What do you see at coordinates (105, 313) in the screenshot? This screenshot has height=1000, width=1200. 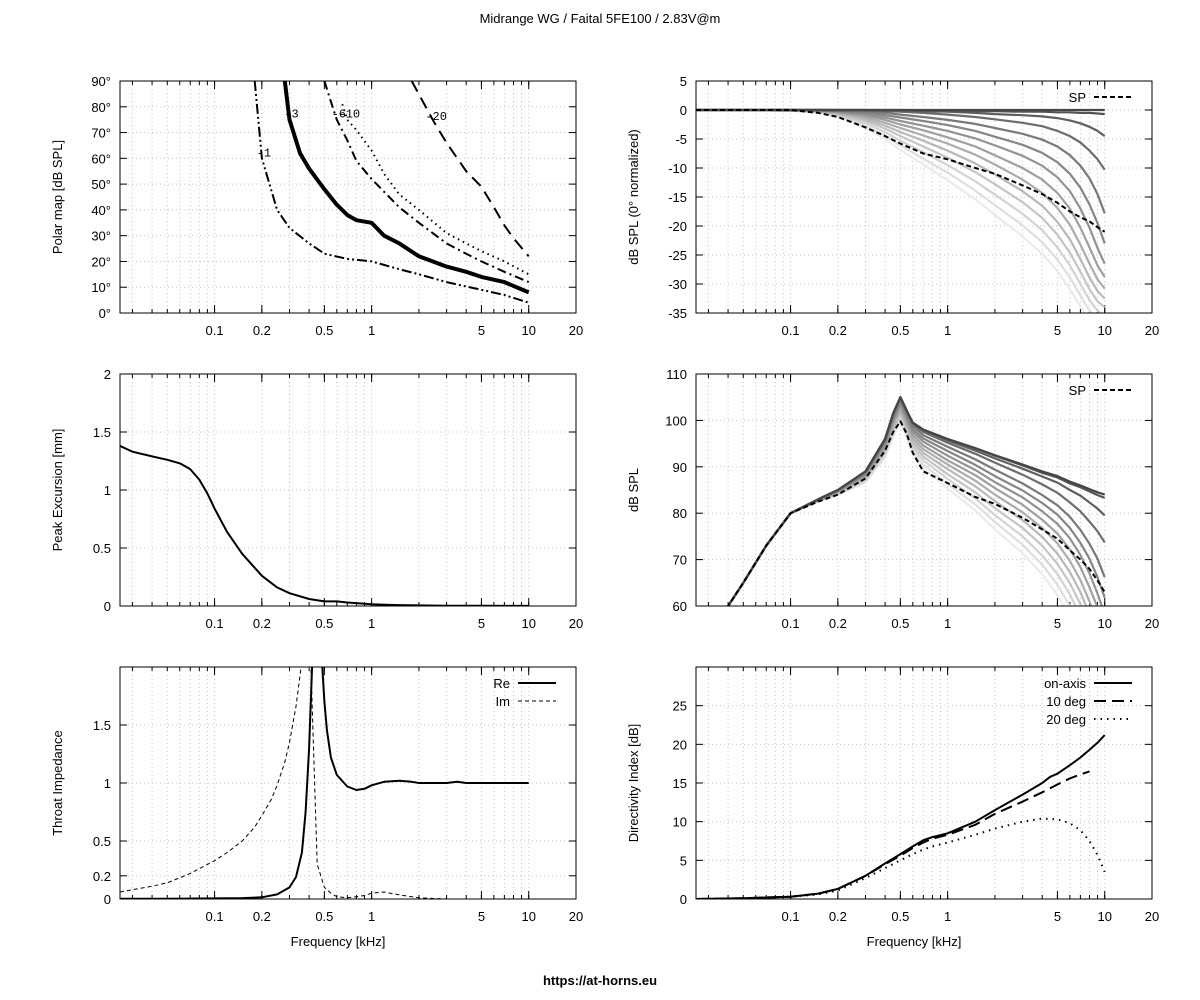 I see `y-tick-label: 0°` at bounding box center [105, 313].